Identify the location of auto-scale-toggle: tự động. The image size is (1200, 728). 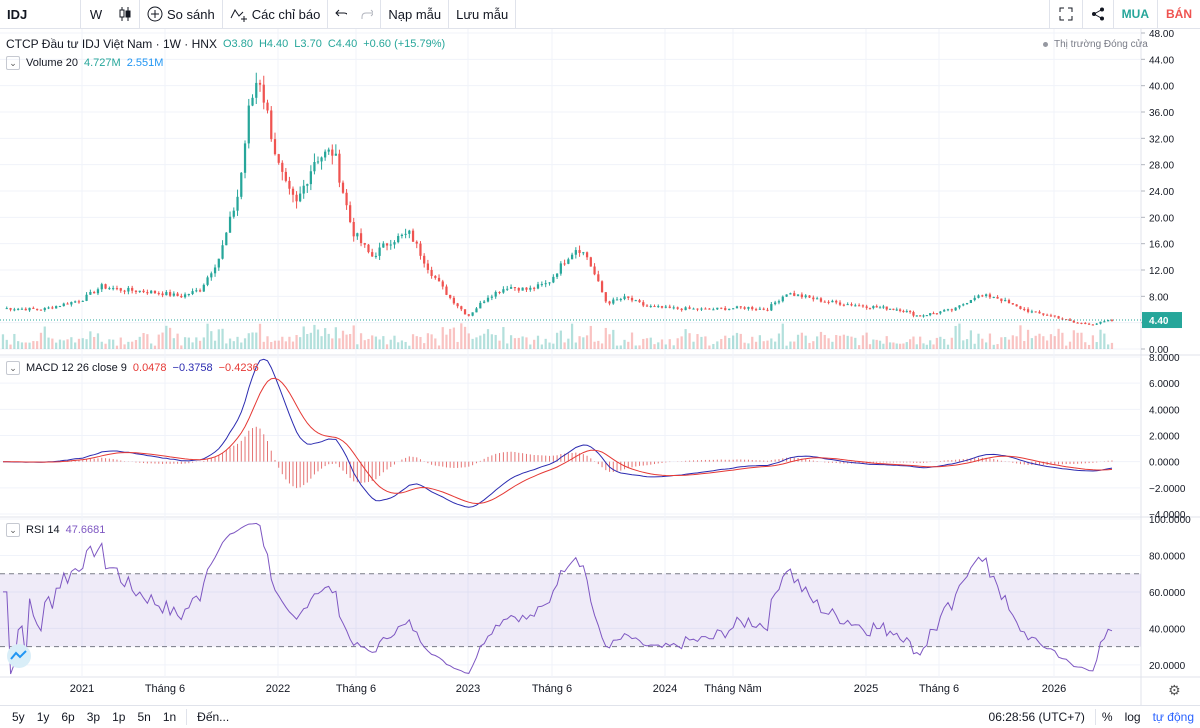
(1173, 717).